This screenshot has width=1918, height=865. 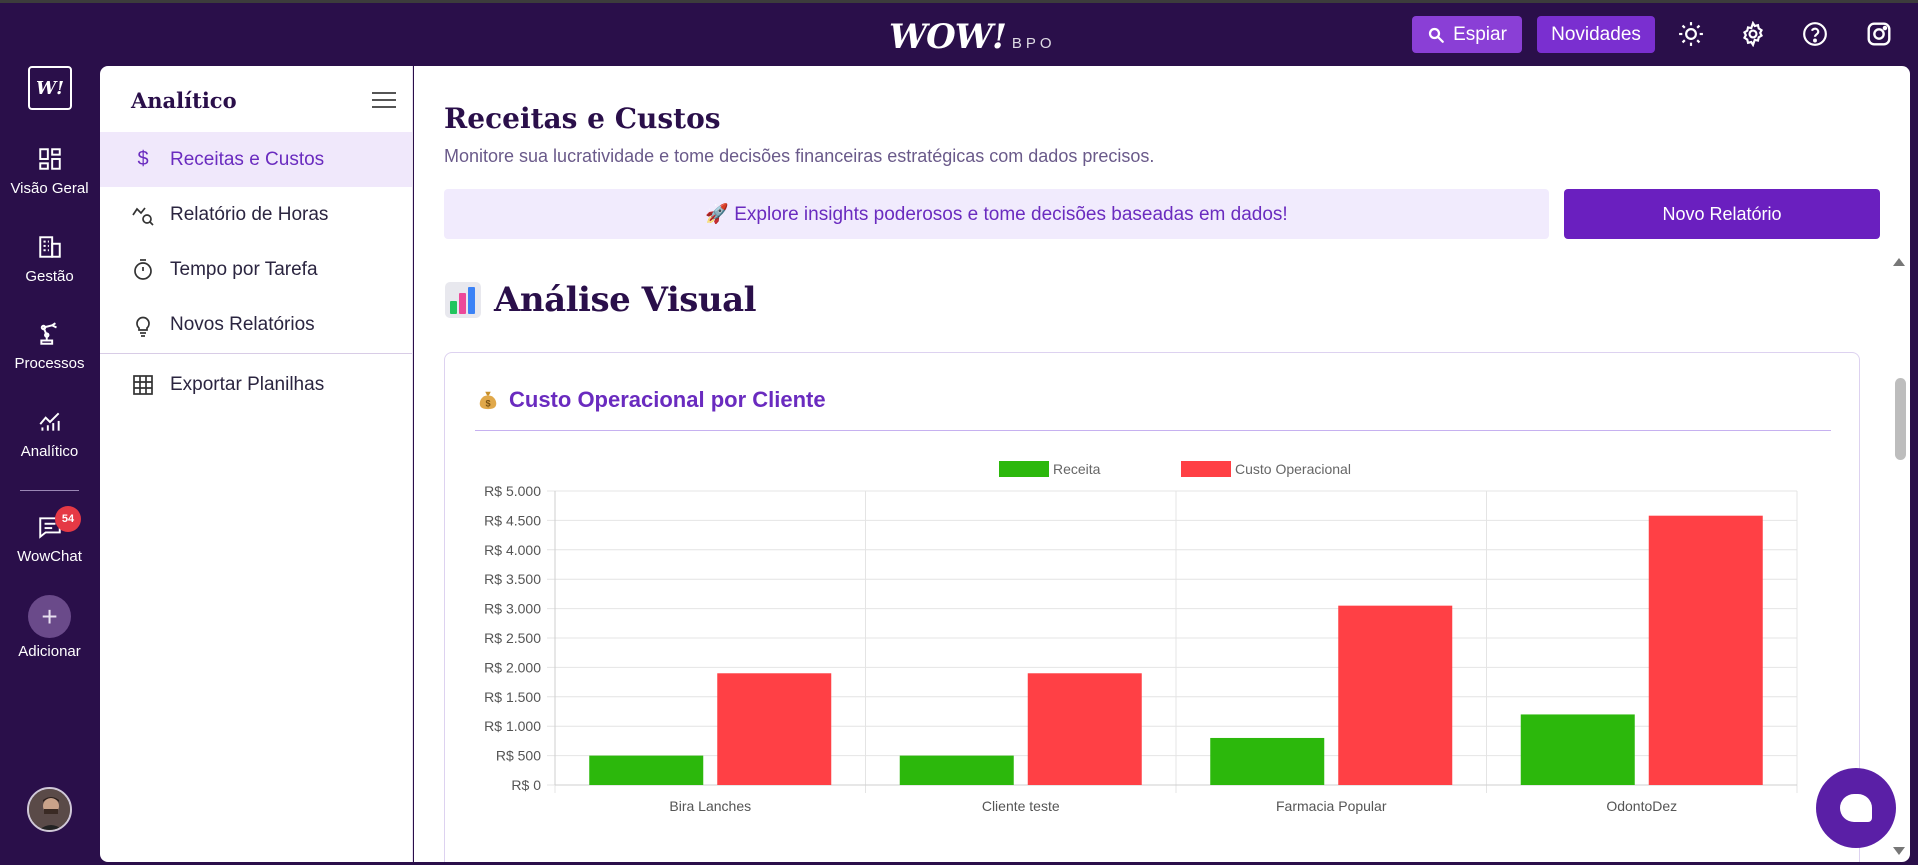 I want to click on y-tick-label: R$ 0, so click(x=526, y=785).